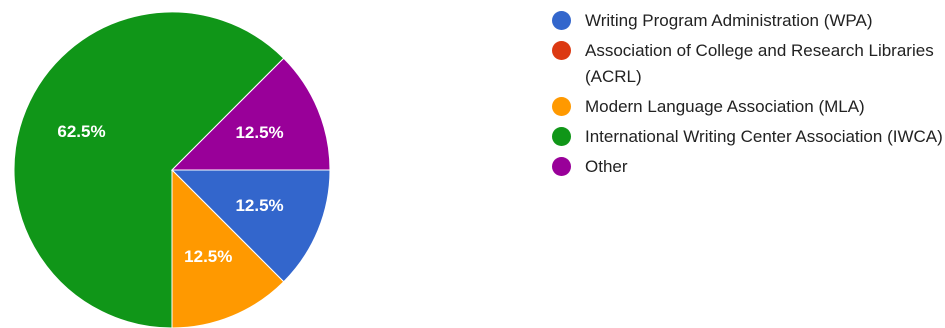 Image resolution: width=945 pixels, height=328 pixels. I want to click on legend-item-wpa: Writing Program Administration (WPA), so click(748, 21).